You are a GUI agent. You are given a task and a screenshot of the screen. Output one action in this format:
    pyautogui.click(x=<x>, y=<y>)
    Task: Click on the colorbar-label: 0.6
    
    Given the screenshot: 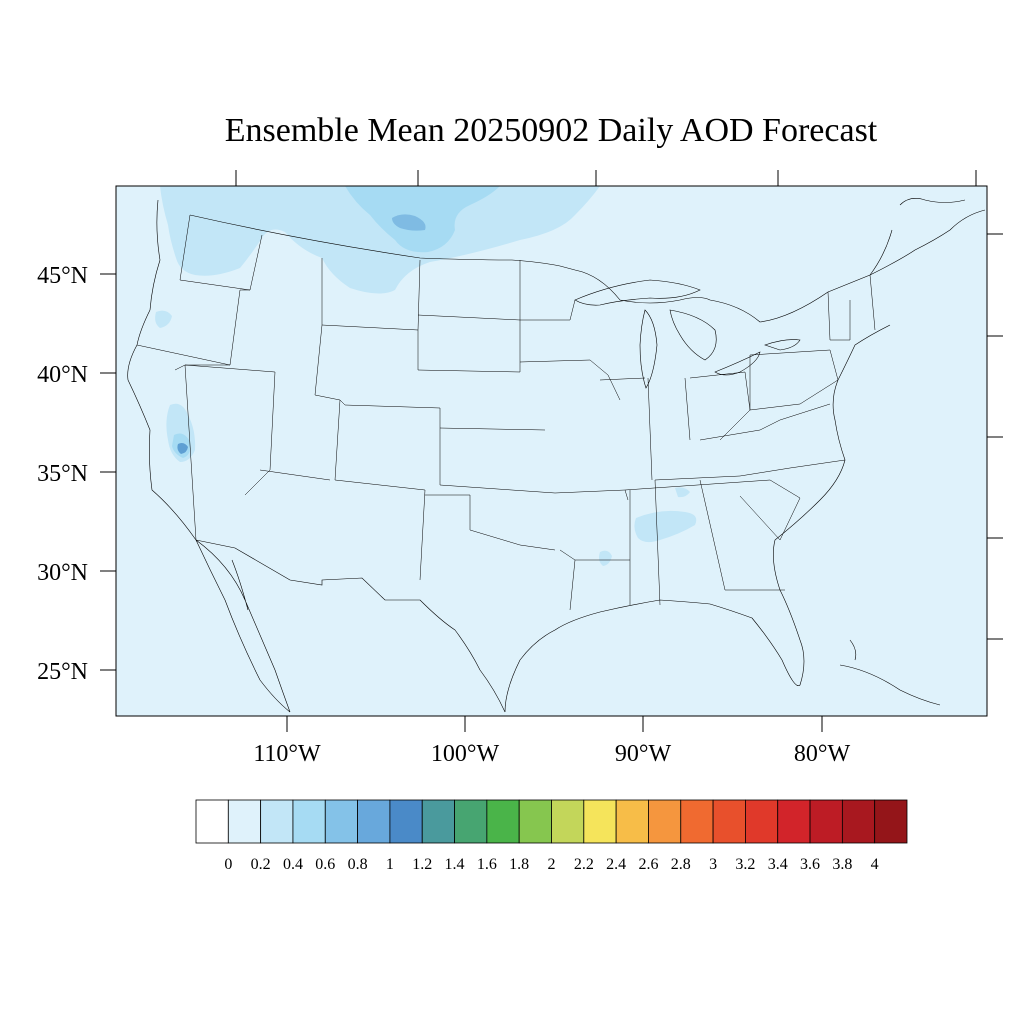 What is the action you would take?
    pyautogui.click(x=325, y=864)
    